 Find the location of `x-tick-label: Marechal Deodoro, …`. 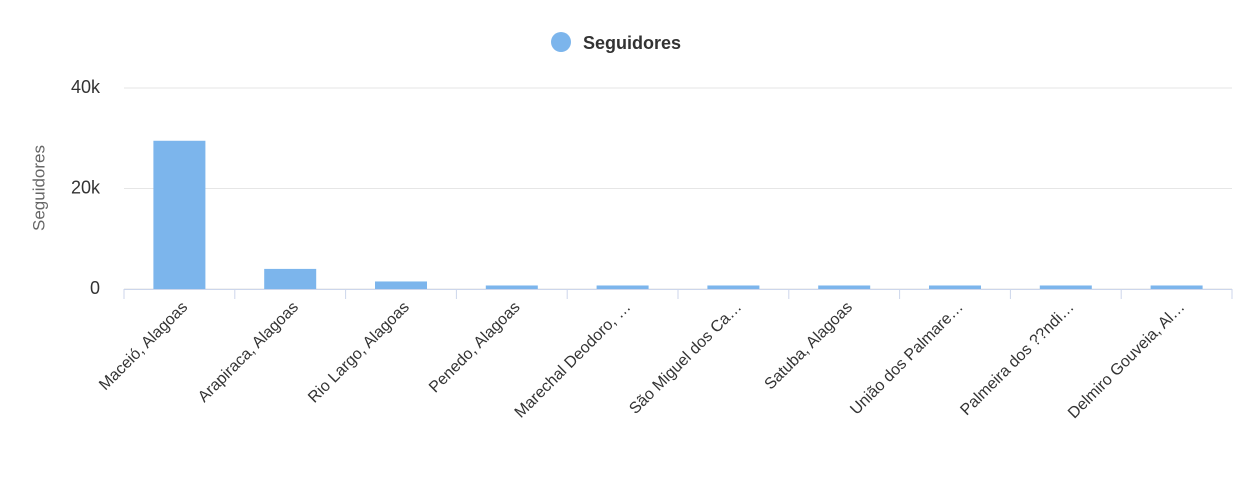

x-tick-label: Marechal Deodoro, … is located at coordinates (573, 360).